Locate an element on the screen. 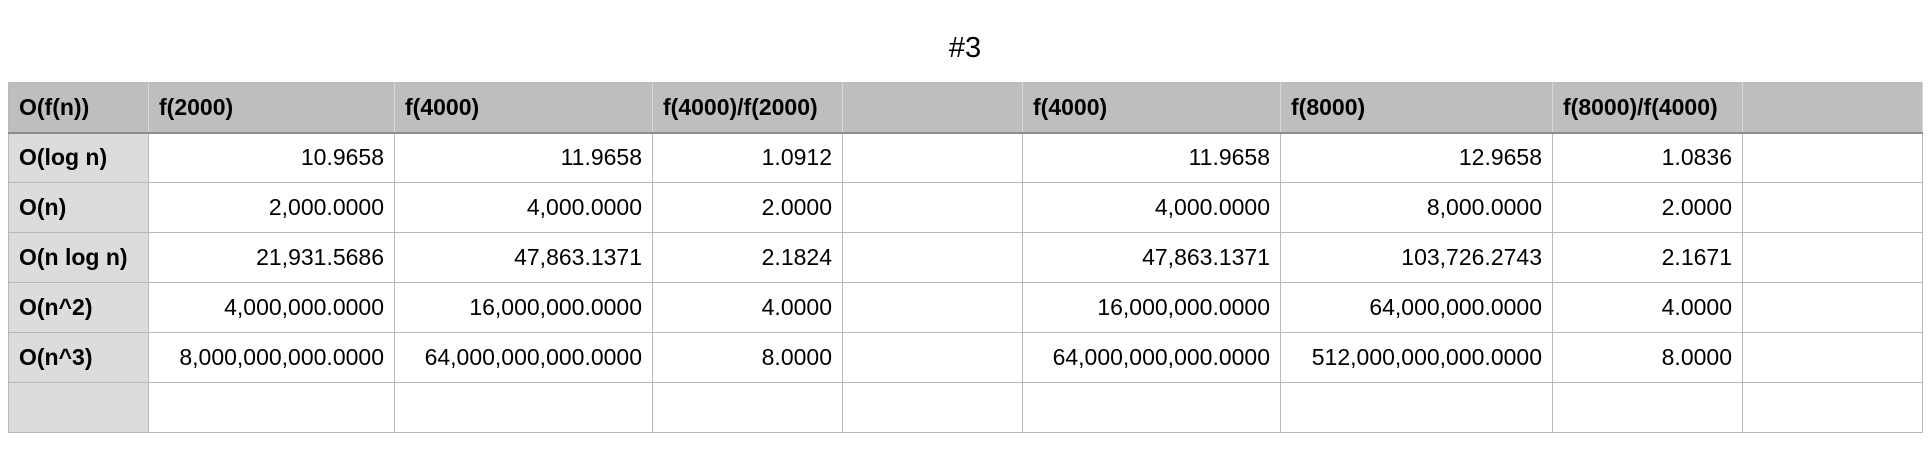  table-cell: 2.1671 is located at coordinates (1647, 257).